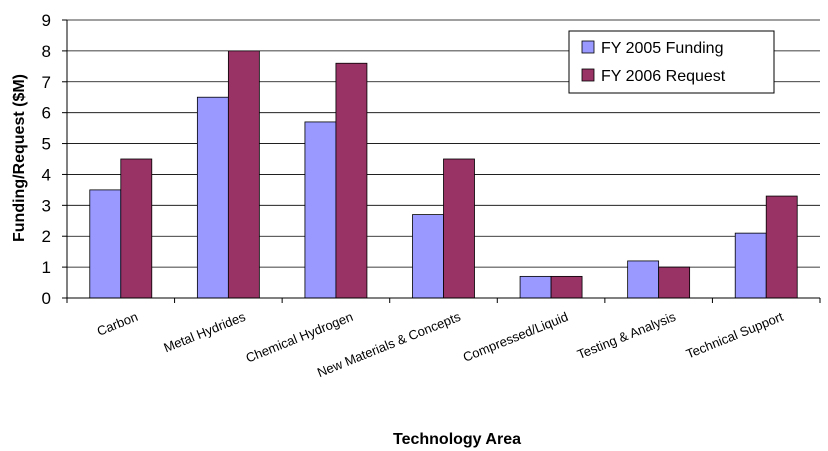 The width and height of the screenshot is (828, 451). I want to click on x-category-label-metal-hydrides: Metal Hydrides, so click(204, 332).